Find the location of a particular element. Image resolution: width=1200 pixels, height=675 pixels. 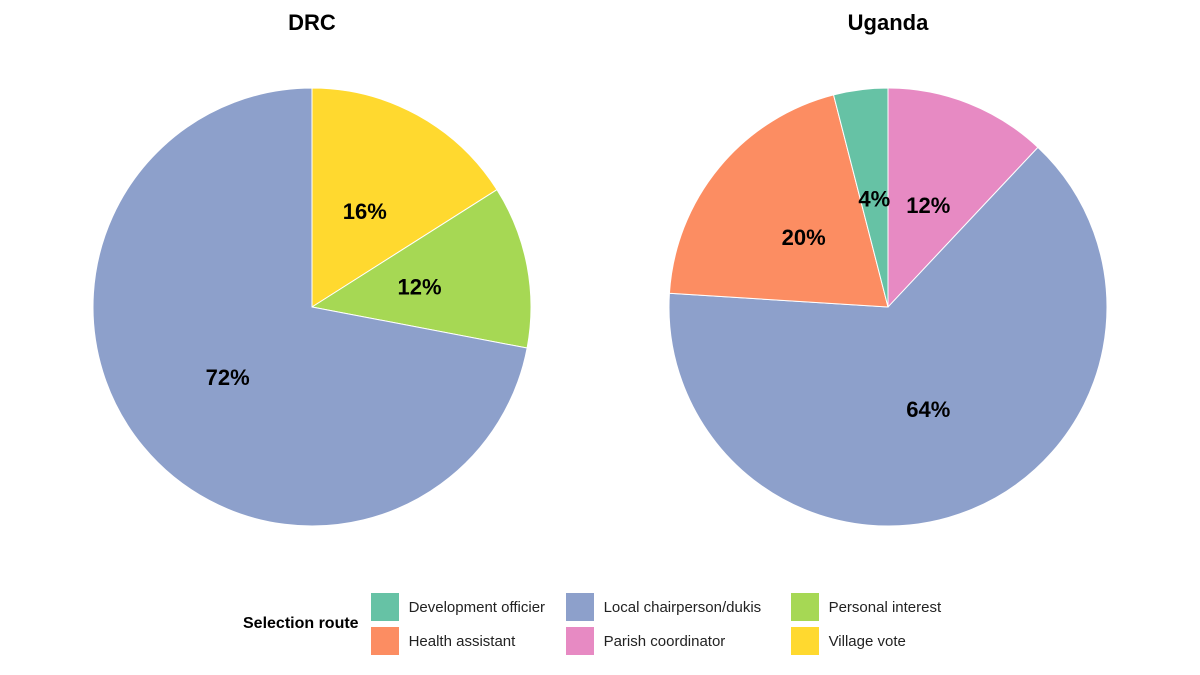

slice-label: 72% is located at coordinates (228, 377).